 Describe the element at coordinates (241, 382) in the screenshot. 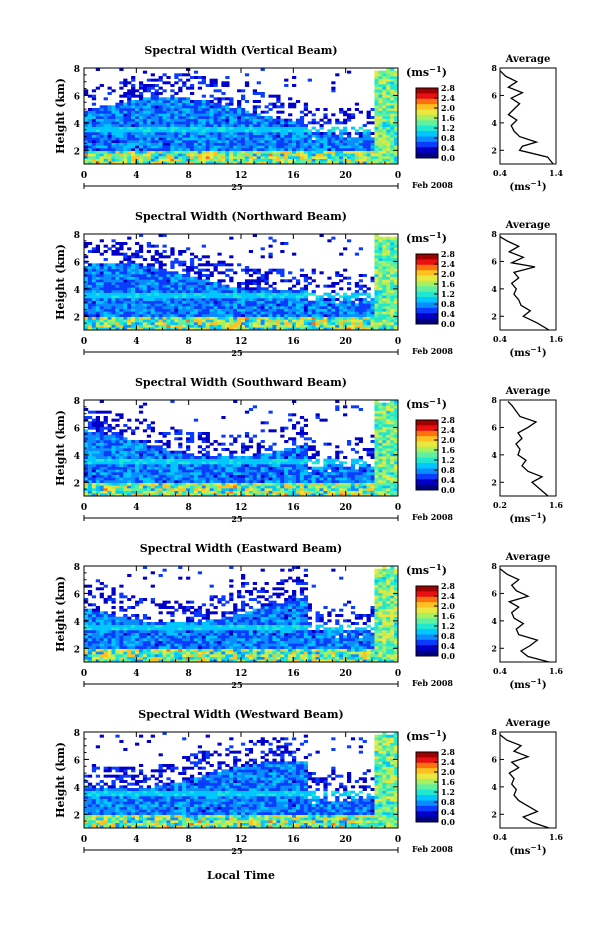

I see `panel-title: Spectral Width (Southward Beam)` at that location.